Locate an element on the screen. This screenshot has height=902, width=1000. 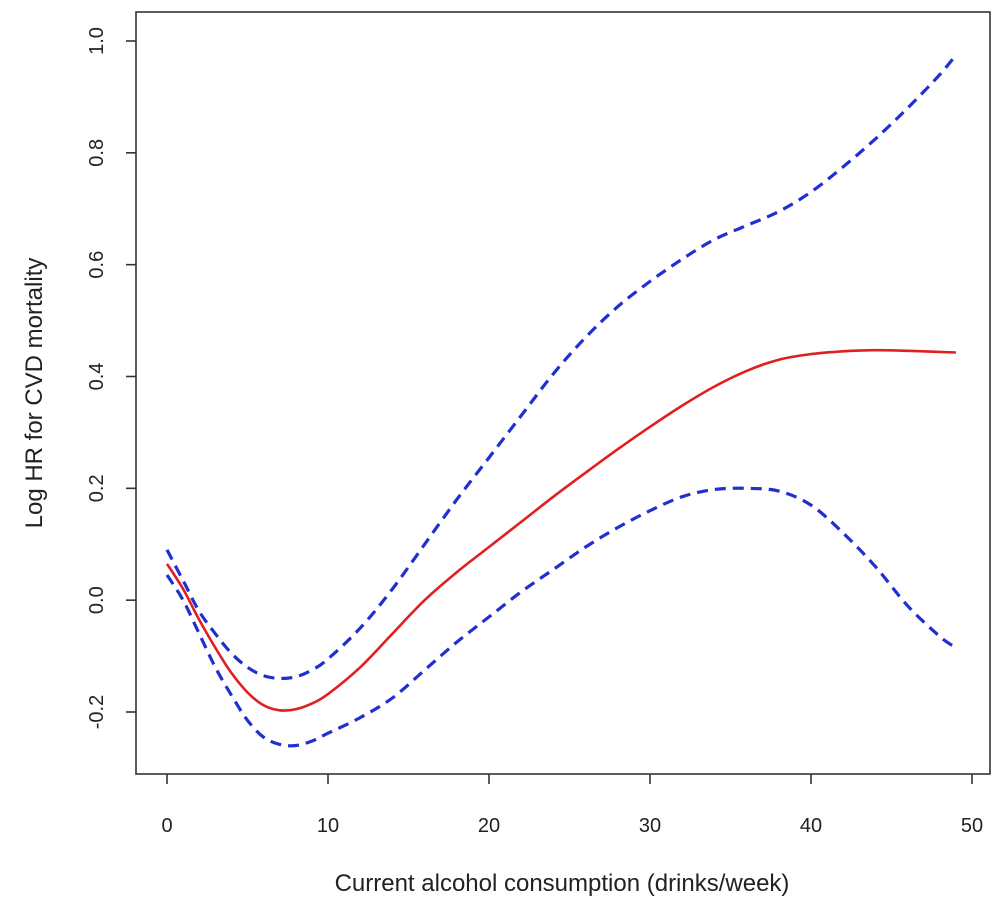
x-tick-label: 10 is located at coordinates (328, 826).